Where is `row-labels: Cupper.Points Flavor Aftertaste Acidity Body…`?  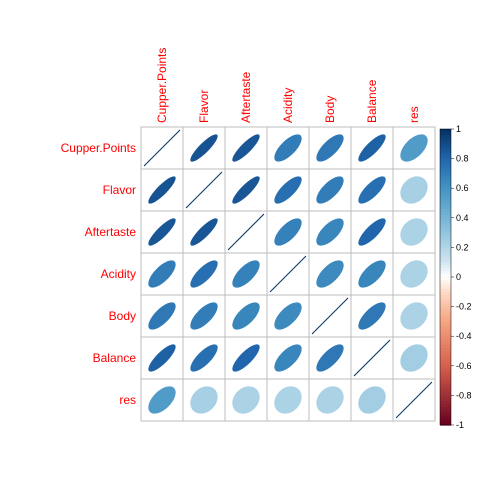
row-labels: Cupper.Points Flavor Aftertaste Acidity Body… is located at coordinates (99, 274).